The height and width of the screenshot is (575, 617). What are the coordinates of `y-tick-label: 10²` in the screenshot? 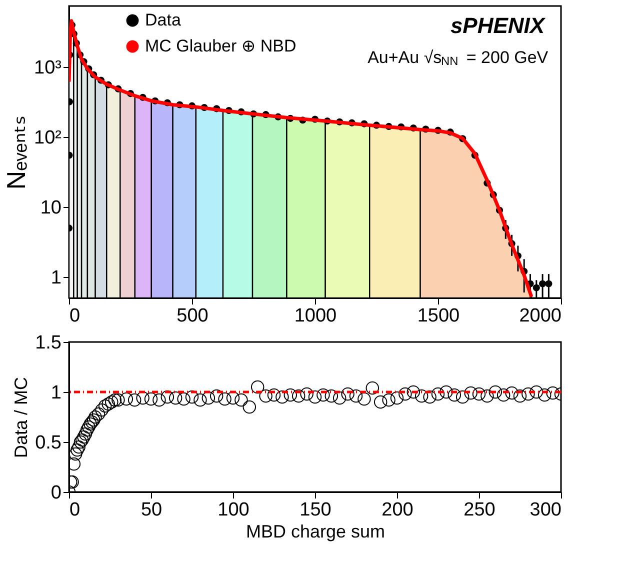 It's located at (48, 138).